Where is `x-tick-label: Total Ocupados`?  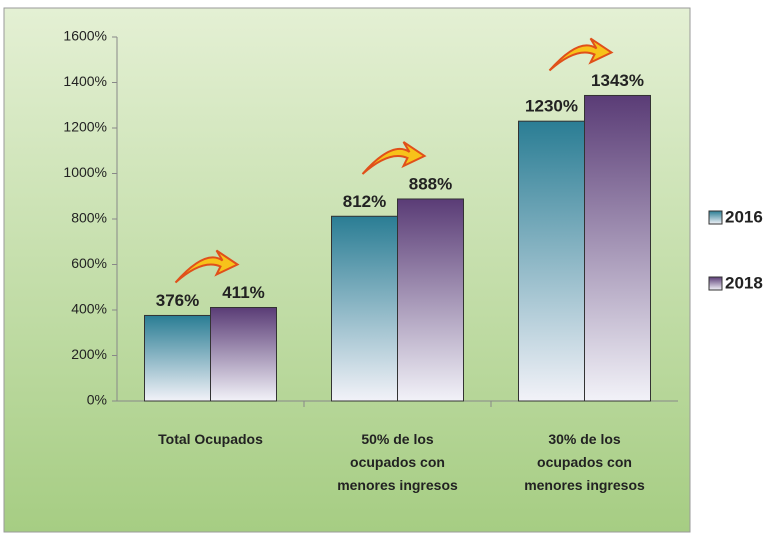
x-tick-label: Total Ocupados is located at coordinates (210, 439).